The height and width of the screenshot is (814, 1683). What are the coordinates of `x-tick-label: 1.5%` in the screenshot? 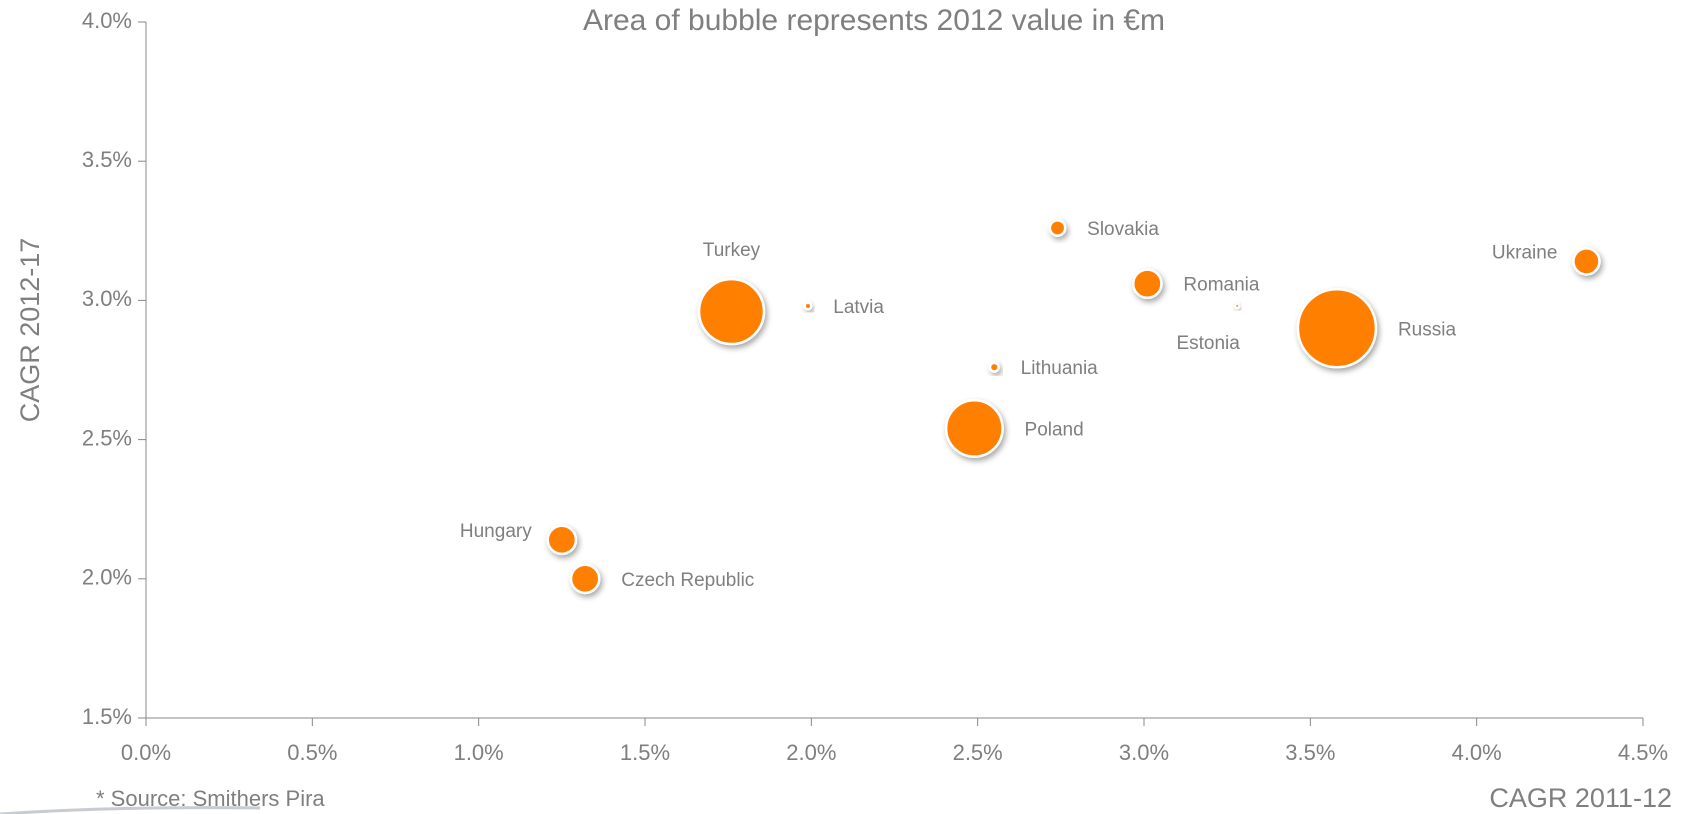 It's located at (645, 752).